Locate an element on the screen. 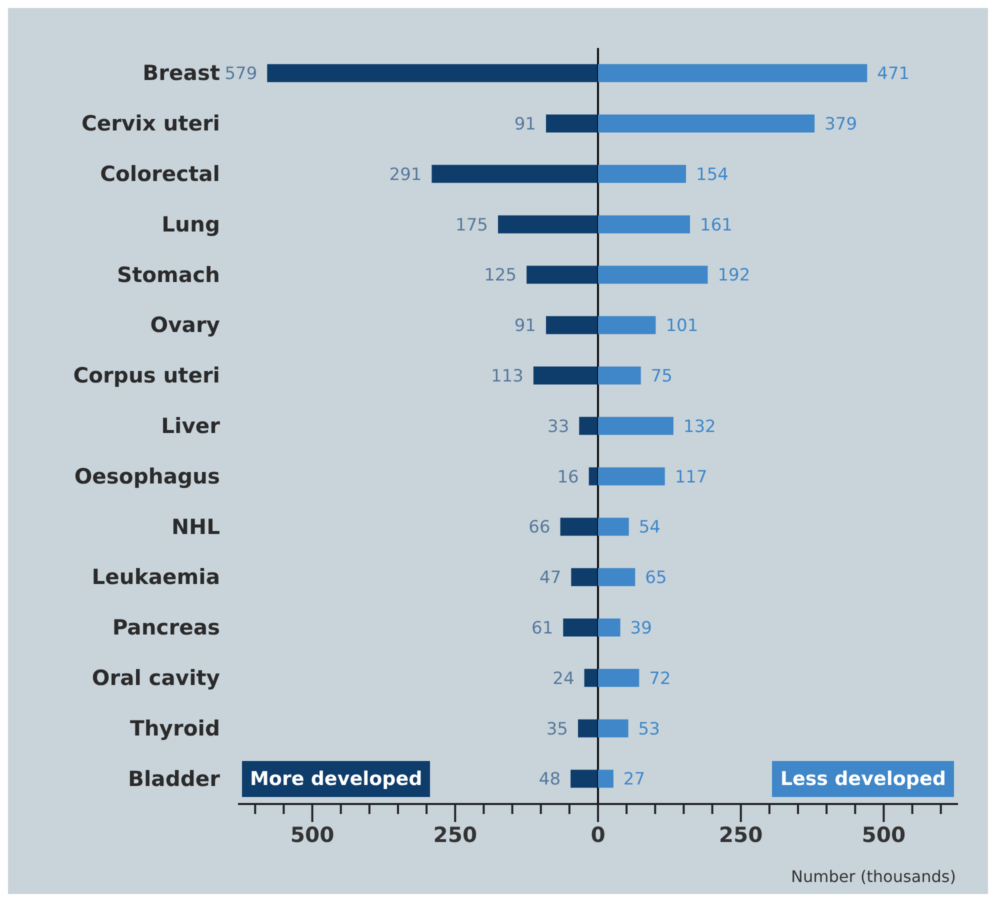  data-label: 161 is located at coordinates (716, 225).